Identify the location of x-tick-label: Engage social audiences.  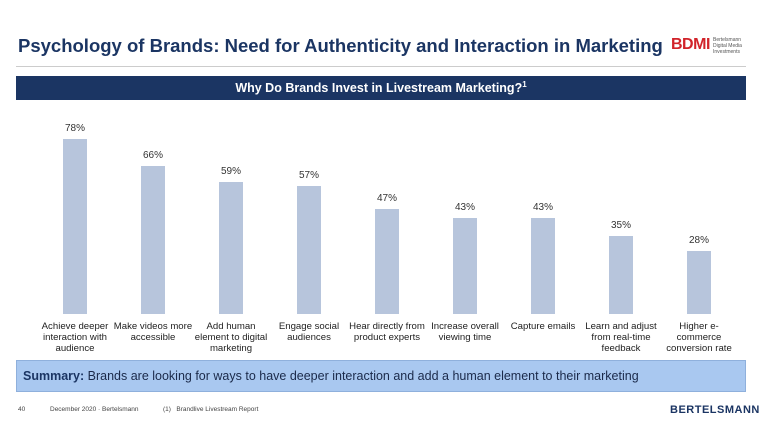
(309, 332).